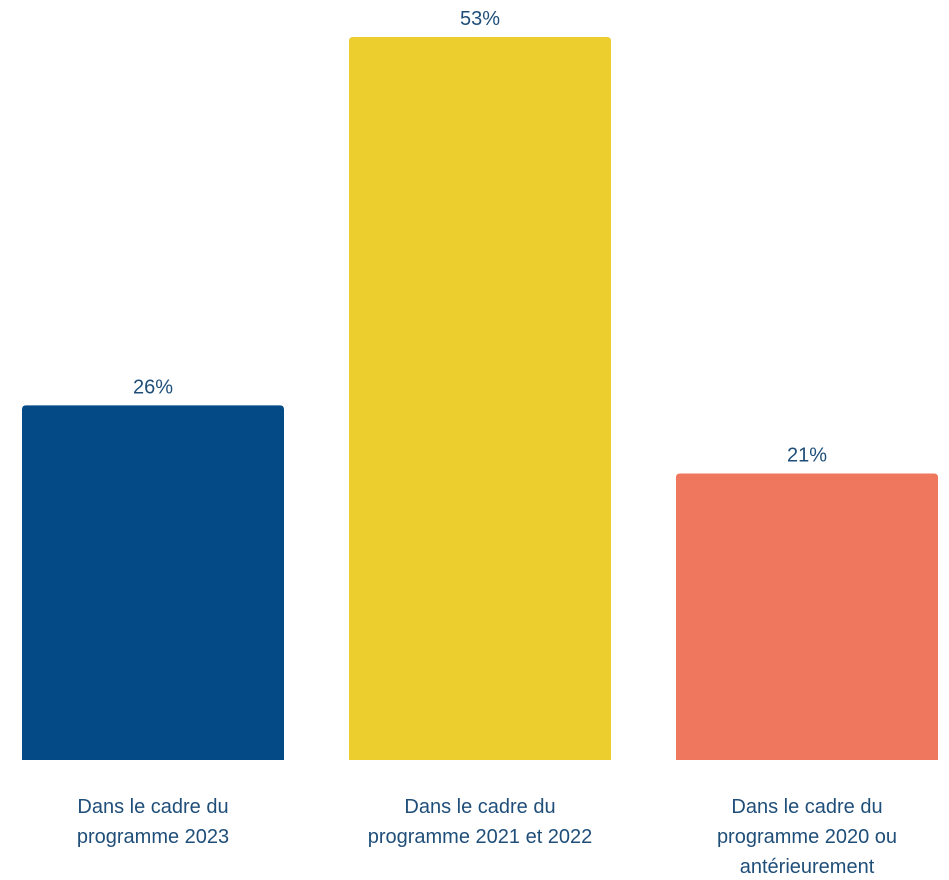  What do you see at coordinates (480, 19) in the screenshot?
I see `data-label-2: 53%` at bounding box center [480, 19].